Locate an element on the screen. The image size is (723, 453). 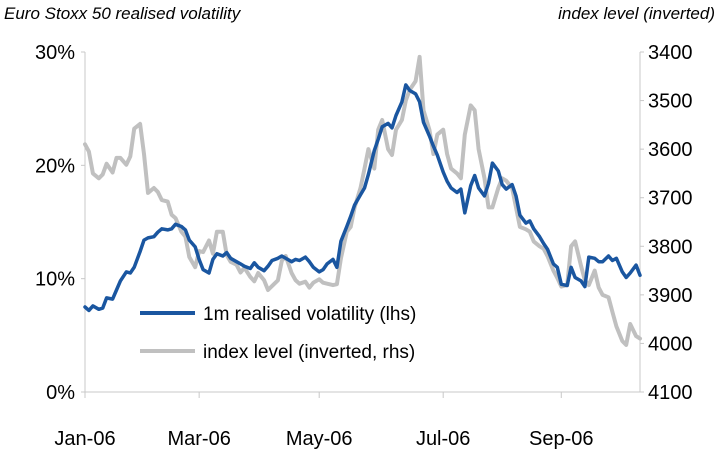
right-tick-label: 4000 is located at coordinates (670, 344).